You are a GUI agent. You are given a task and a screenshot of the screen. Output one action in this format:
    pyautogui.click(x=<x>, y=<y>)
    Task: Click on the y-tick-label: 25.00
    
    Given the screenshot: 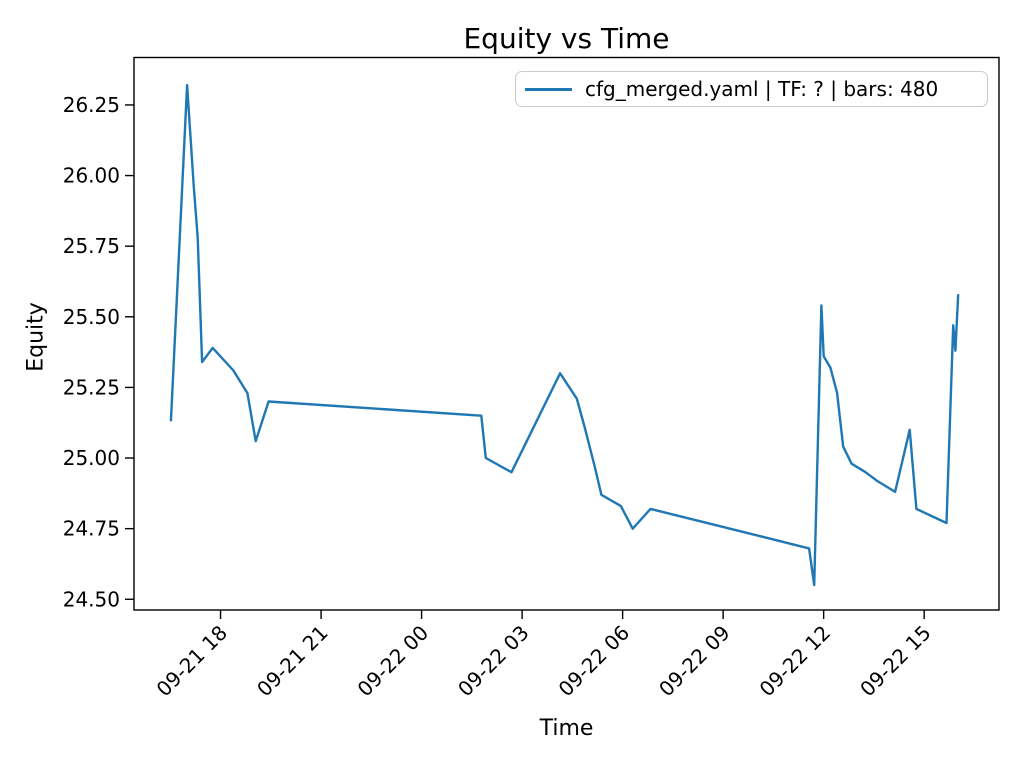 What is the action you would take?
    pyautogui.click(x=91, y=458)
    